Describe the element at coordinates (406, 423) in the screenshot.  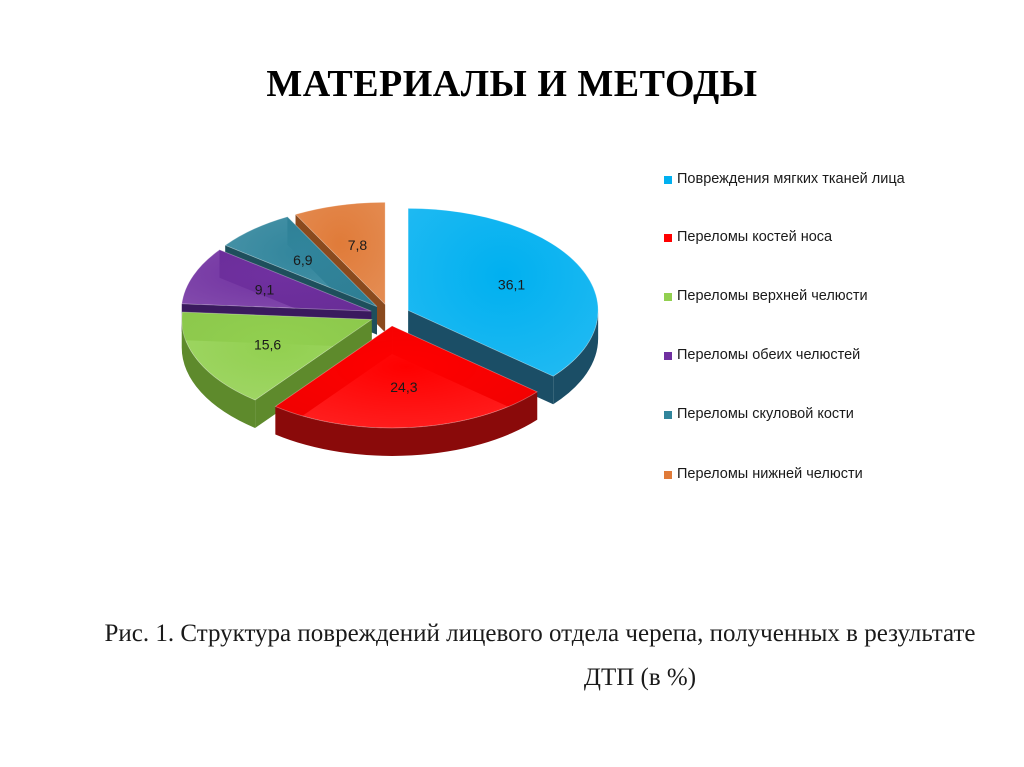
I see `pie-slice-side-nasal-bones` at that location.